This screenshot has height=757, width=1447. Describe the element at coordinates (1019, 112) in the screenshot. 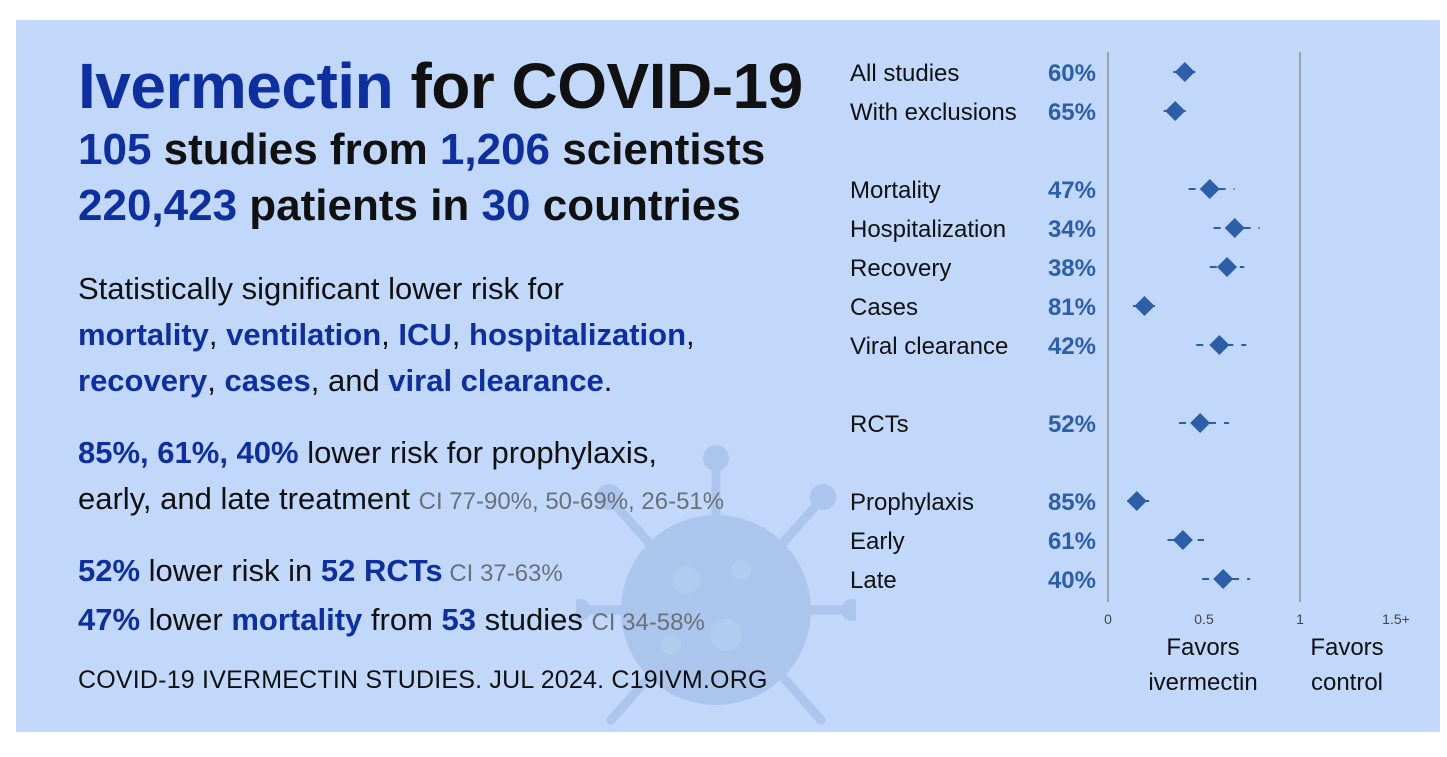

I see `forest-row: With exclusions 65%` at that location.